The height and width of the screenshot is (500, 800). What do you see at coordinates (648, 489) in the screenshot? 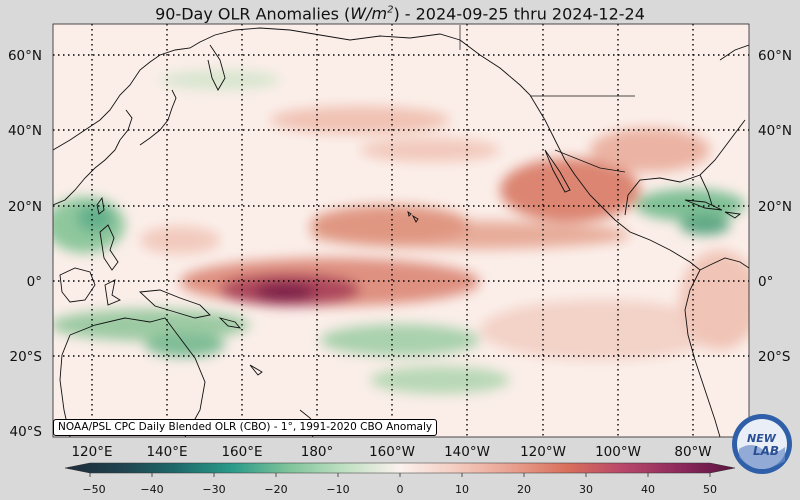
I see `colorbar-tick-label: 40` at bounding box center [648, 489].